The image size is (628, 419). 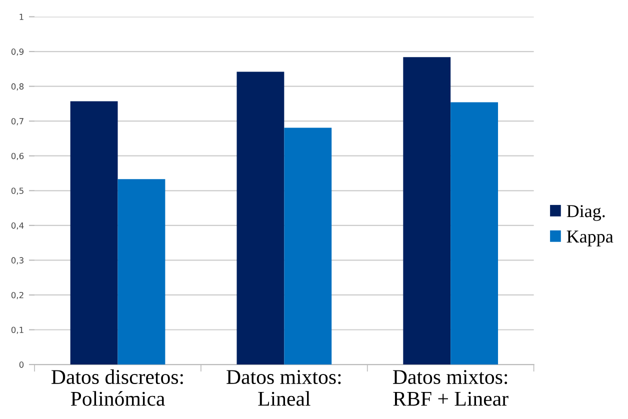 I want to click on y-tick-label: 0,9, so click(x=17, y=52).